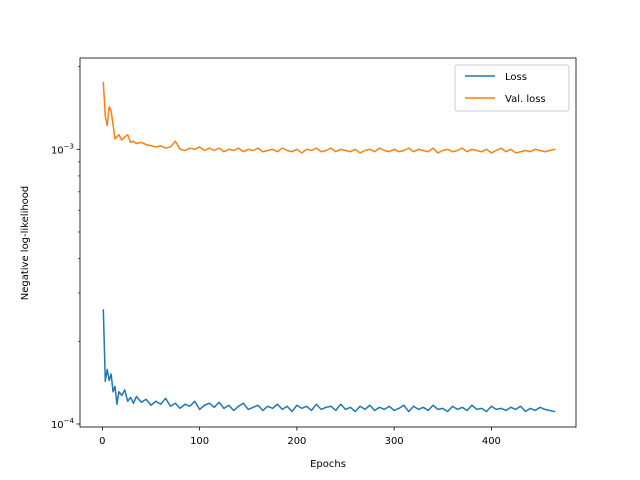 The image size is (640, 480). What do you see at coordinates (491, 441) in the screenshot?
I see `x-tick-label: 400` at bounding box center [491, 441].